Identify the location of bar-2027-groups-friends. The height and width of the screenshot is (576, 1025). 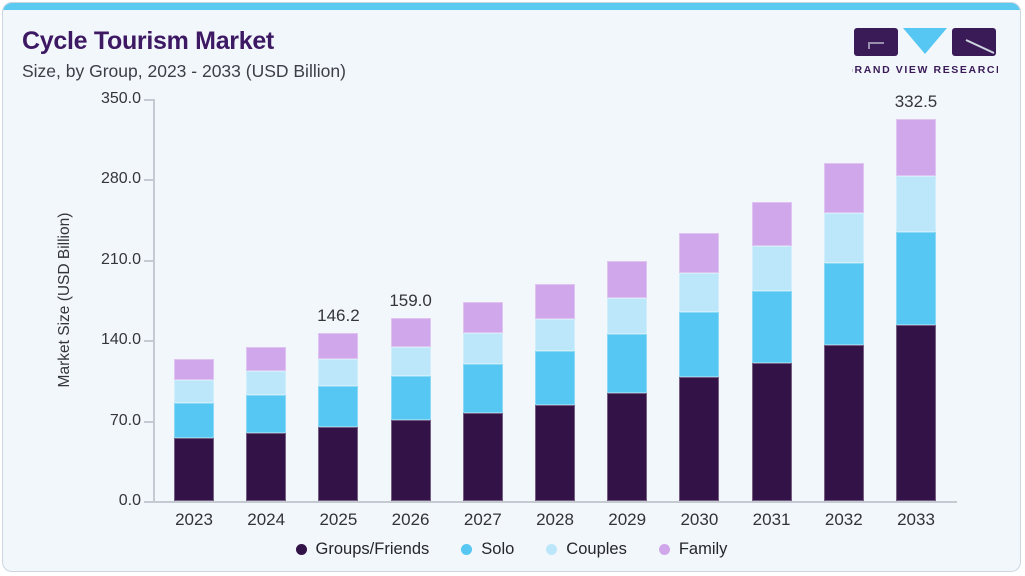
(482, 457).